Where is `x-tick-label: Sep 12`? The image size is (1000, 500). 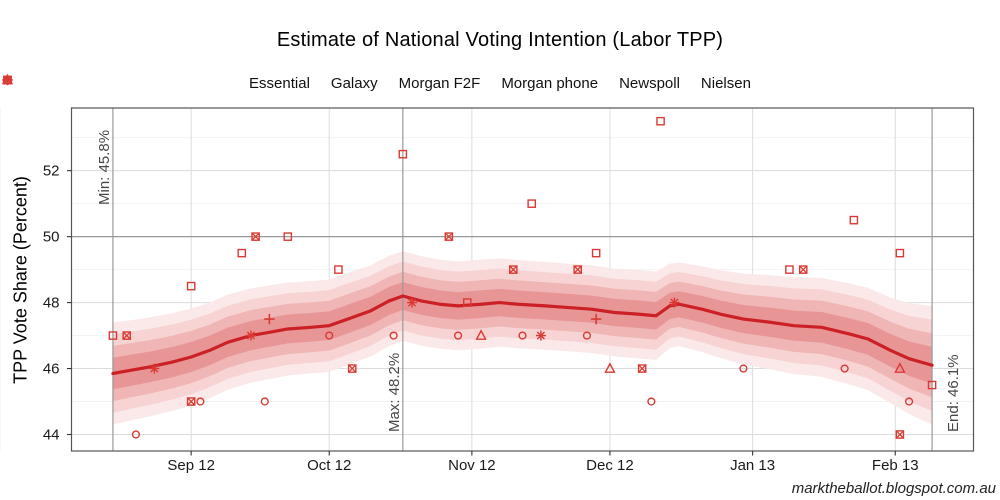
x-tick-label: Sep 12 is located at coordinates (191, 465).